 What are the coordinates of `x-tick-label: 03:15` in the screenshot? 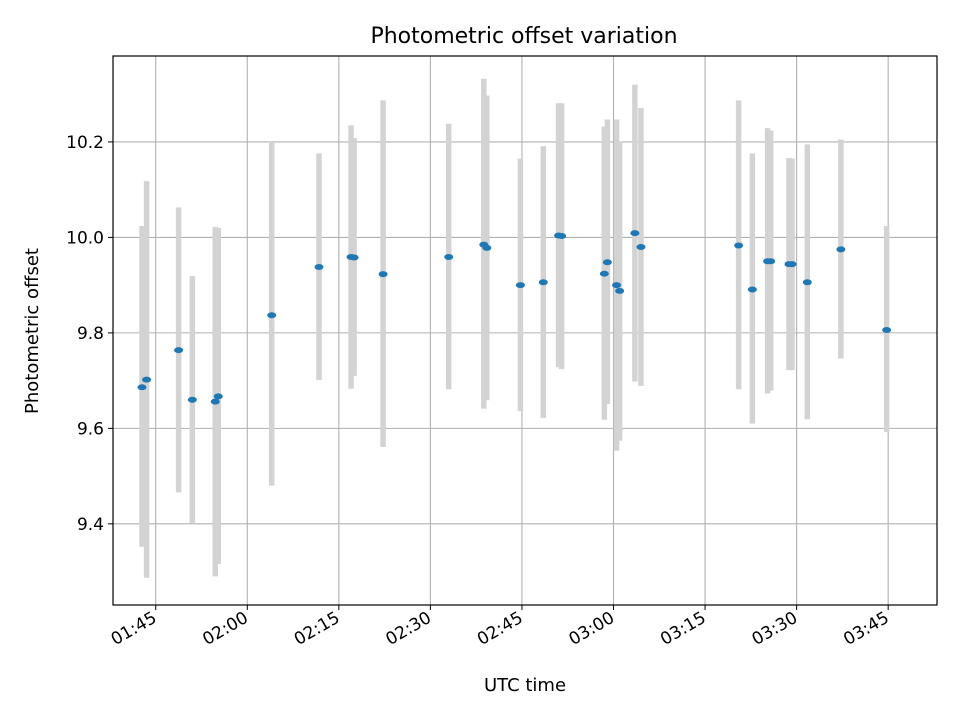 It's located at (683, 629).